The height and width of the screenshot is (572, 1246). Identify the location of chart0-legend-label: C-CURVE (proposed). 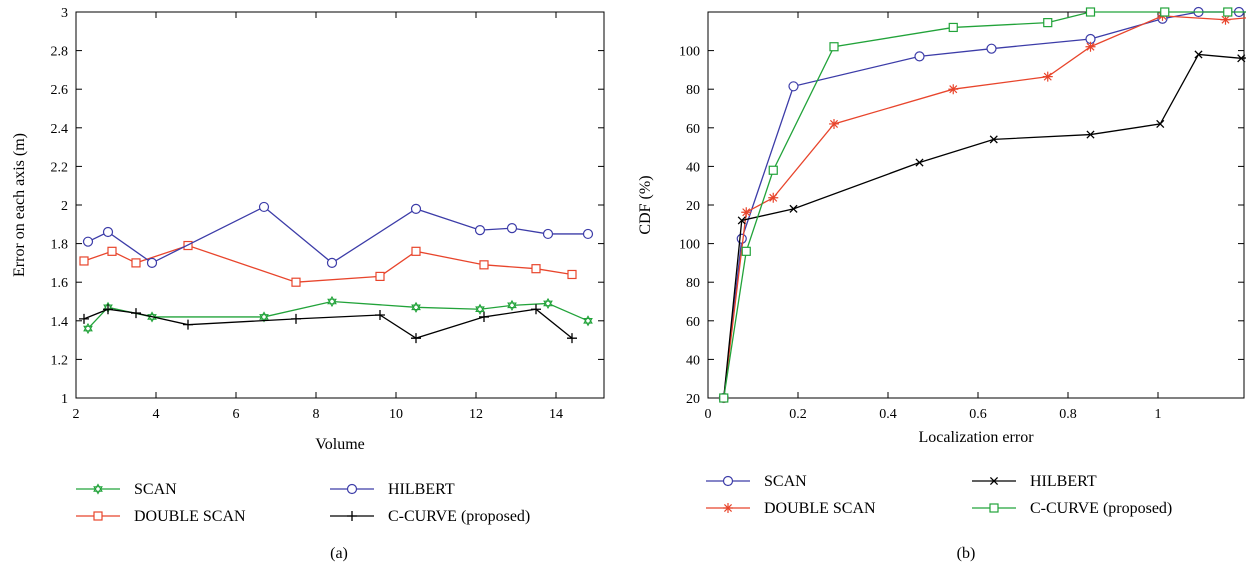
(459, 516).